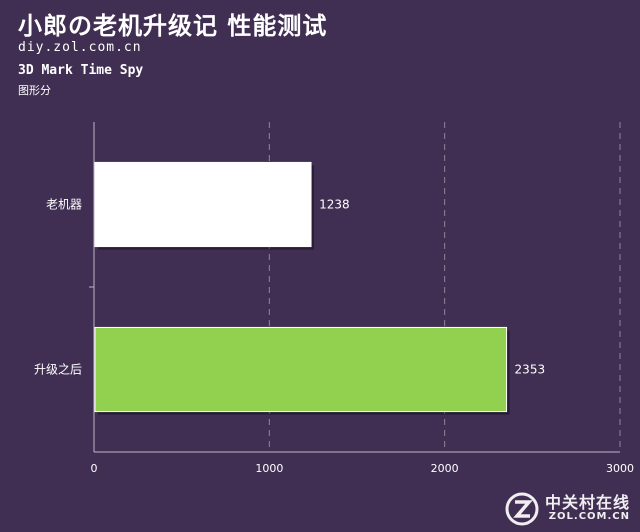 The width and height of the screenshot is (640, 532). I want to click on zol-watermark: 中关村在线 ZOL.COM.CN, so click(567, 509).